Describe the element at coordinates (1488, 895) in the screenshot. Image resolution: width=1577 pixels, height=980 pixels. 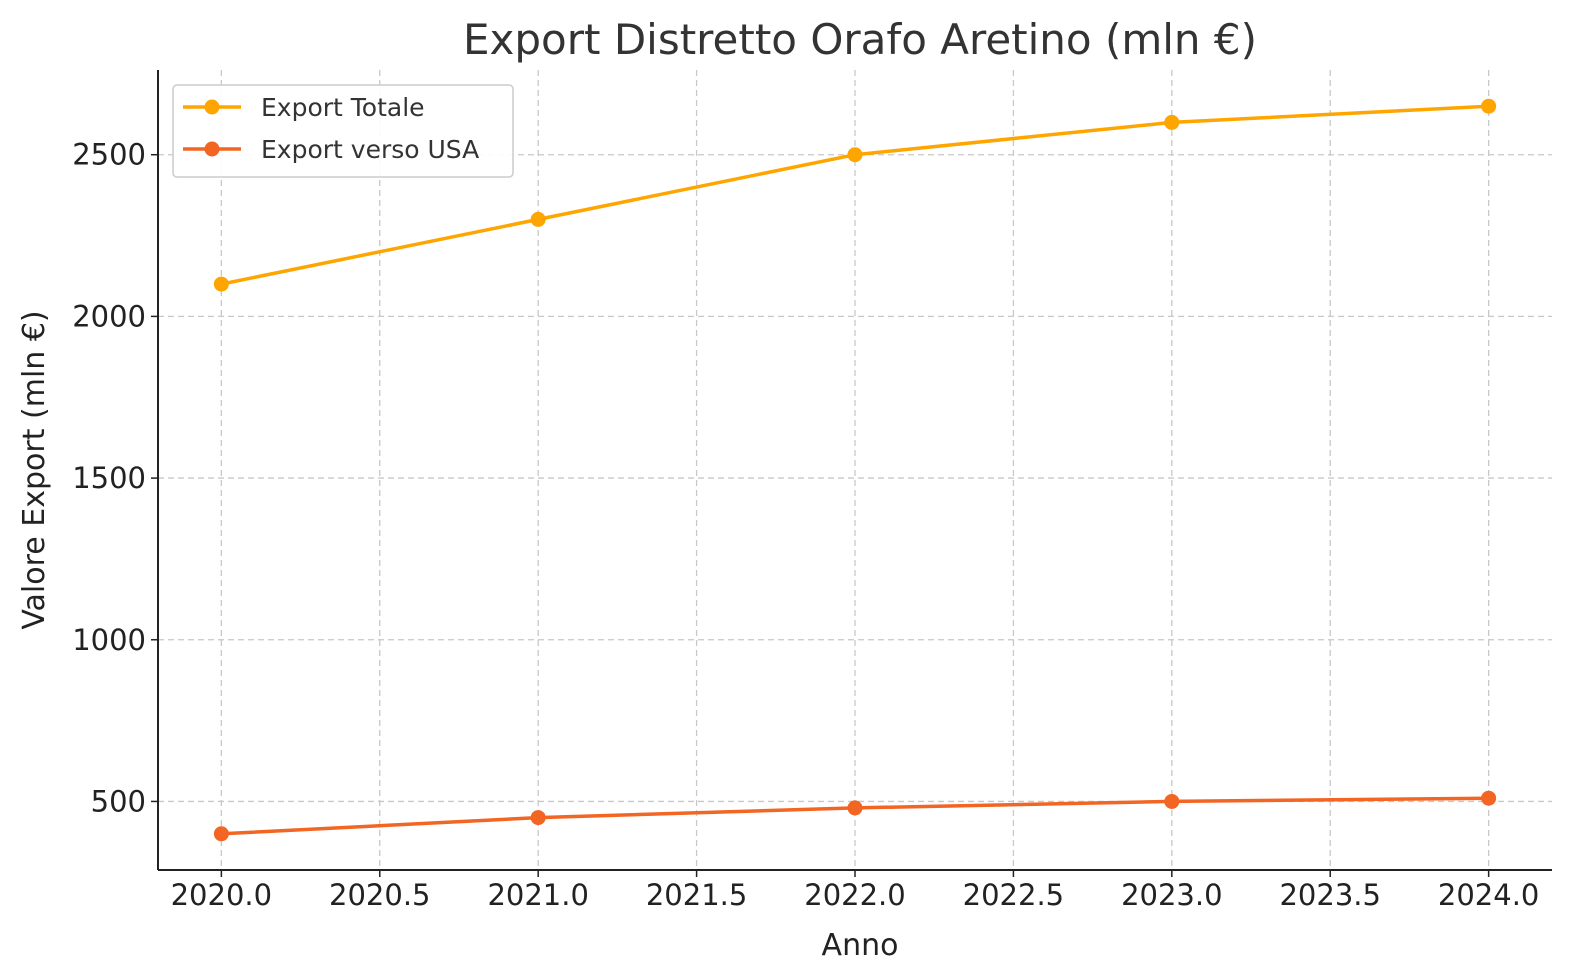
I see `x-tick-label-8: 2024.0` at that location.